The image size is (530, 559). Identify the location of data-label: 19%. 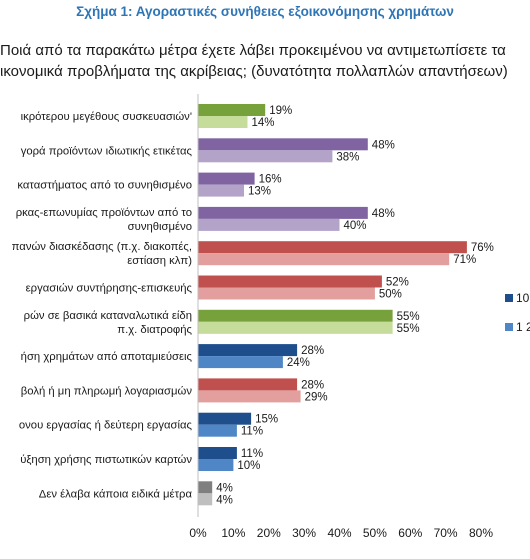
(280, 111).